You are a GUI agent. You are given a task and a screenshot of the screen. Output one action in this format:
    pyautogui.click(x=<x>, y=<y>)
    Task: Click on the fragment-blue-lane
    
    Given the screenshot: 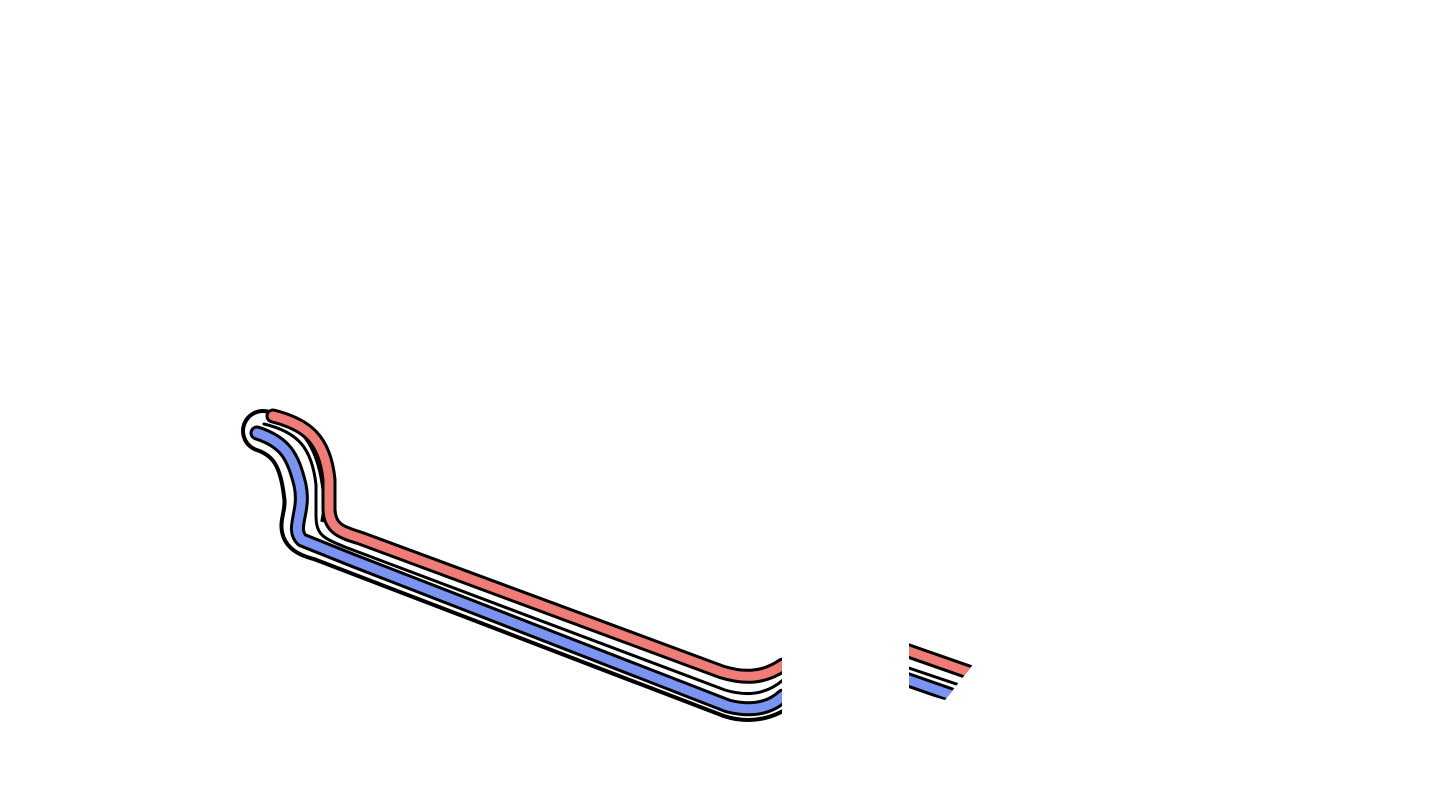 What is the action you would take?
    pyautogui.click(x=942, y=686)
    